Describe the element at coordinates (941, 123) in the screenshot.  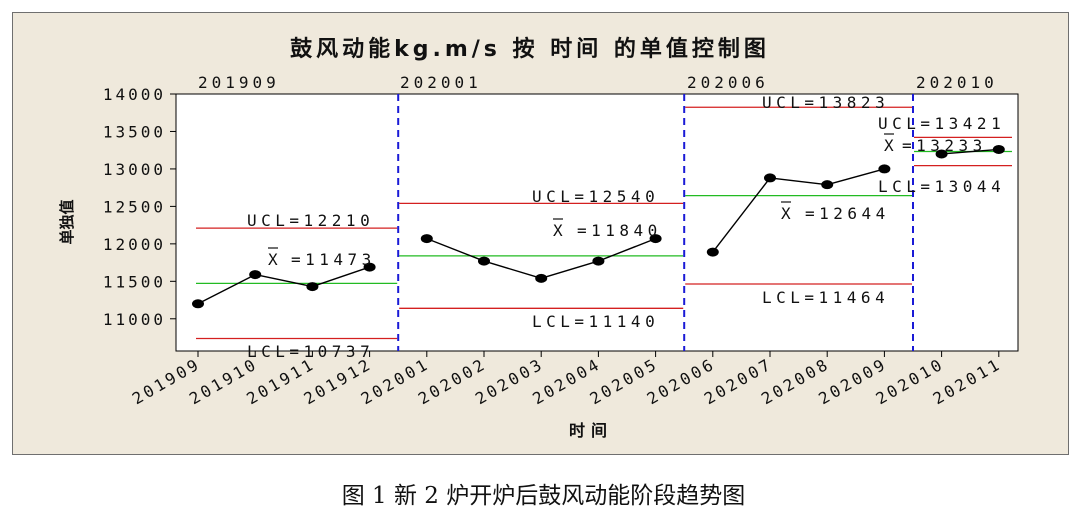
I see `ucl-label: UCL=13421` at that location.